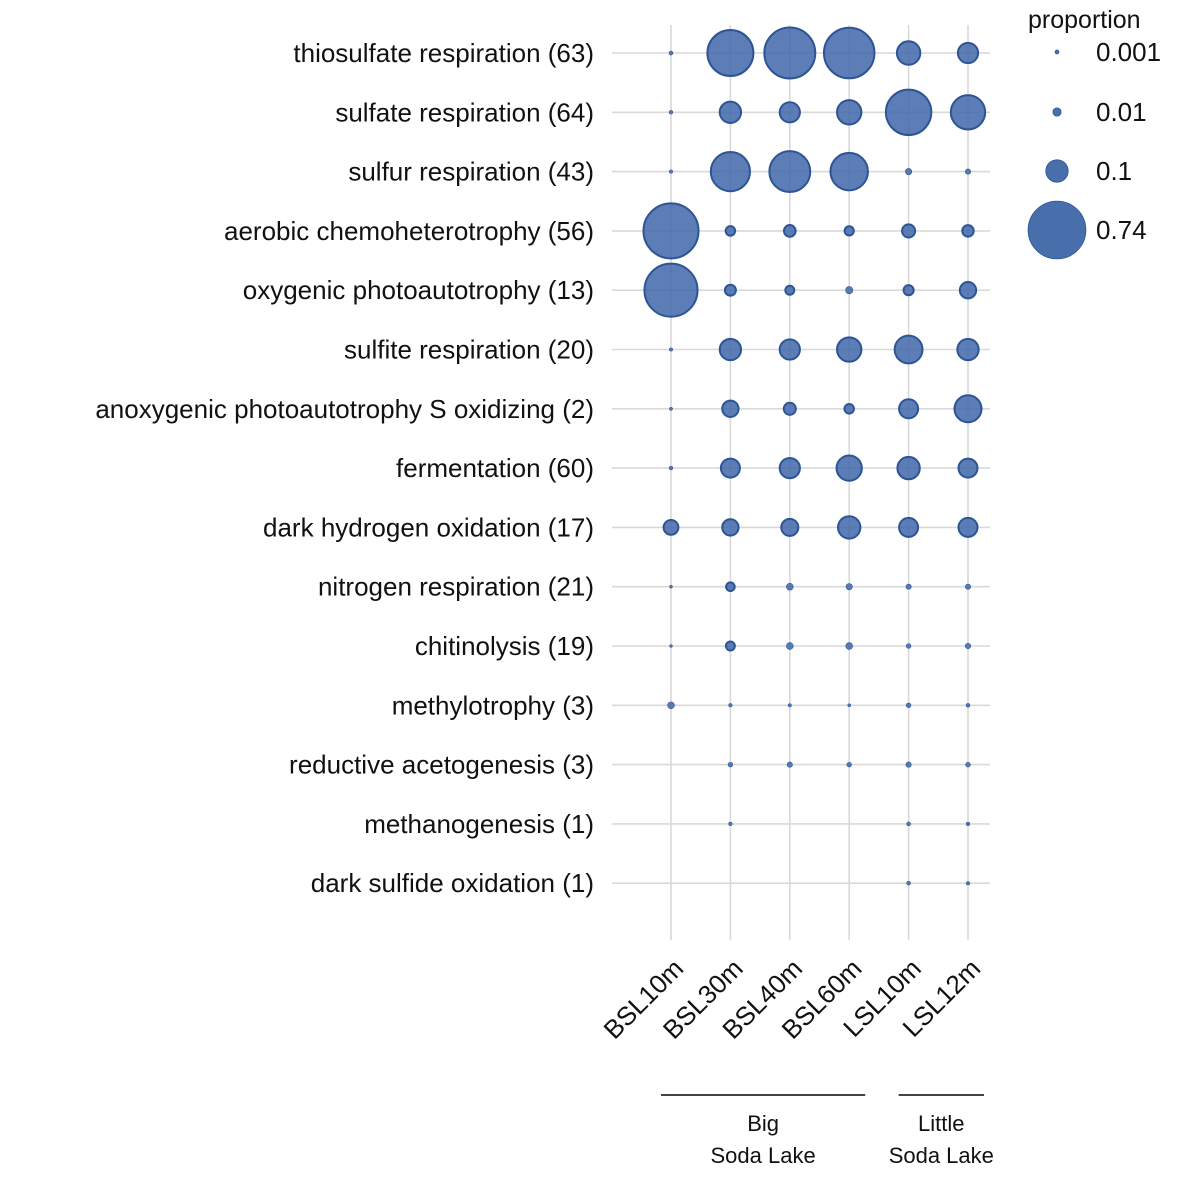 This screenshot has height=1187, width=1200. I want to click on function-label: sulfite respiration (20), so click(469, 350).